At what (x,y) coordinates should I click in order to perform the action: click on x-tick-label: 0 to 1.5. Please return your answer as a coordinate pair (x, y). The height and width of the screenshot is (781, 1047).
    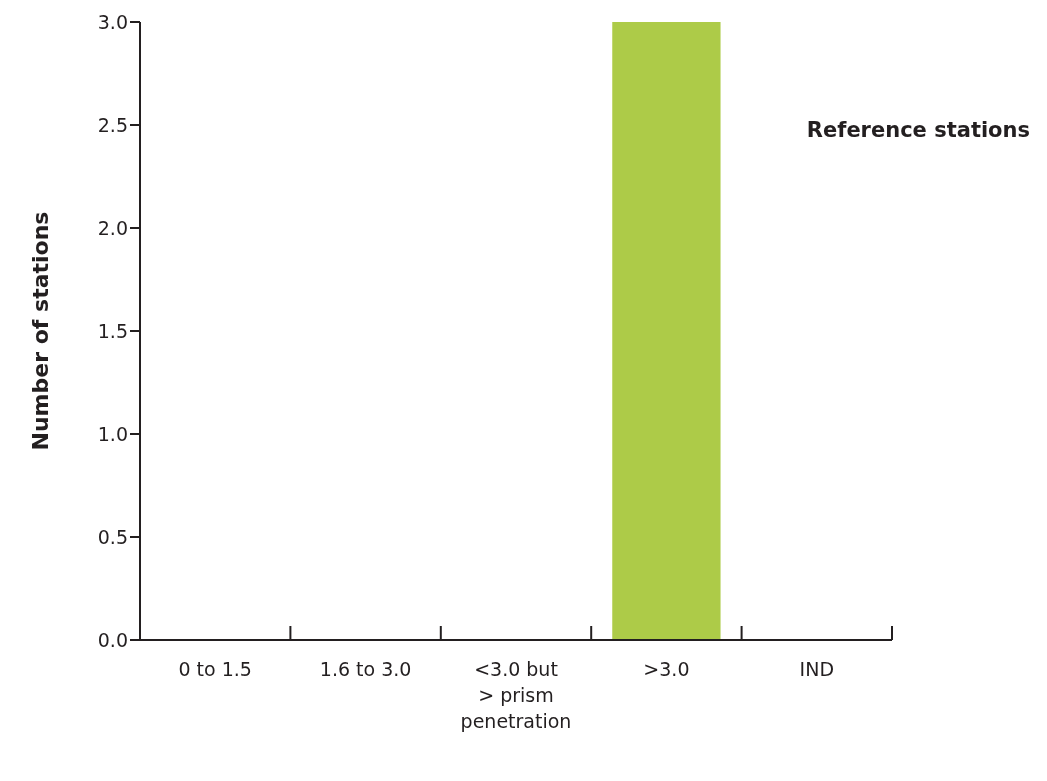
    Looking at the image, I should click on (215, 669).